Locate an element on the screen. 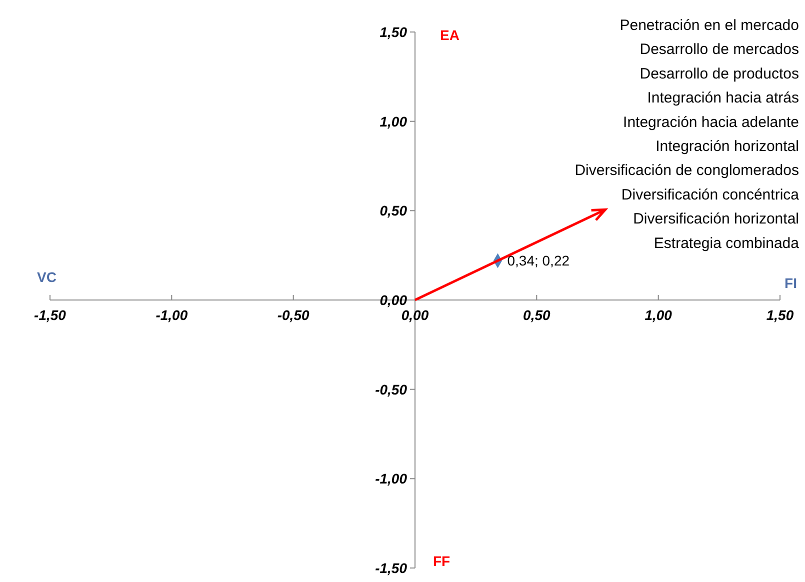 The height and width of the screenshot is (582, 805). x-tick-label: 1,00 is located at coordinates (658, 315).